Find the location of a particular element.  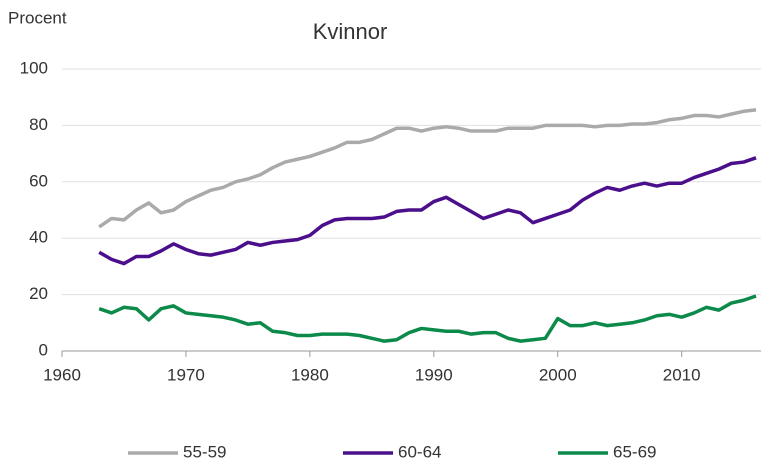

y-tick-label: 40 is located at coordinates (38, 237).